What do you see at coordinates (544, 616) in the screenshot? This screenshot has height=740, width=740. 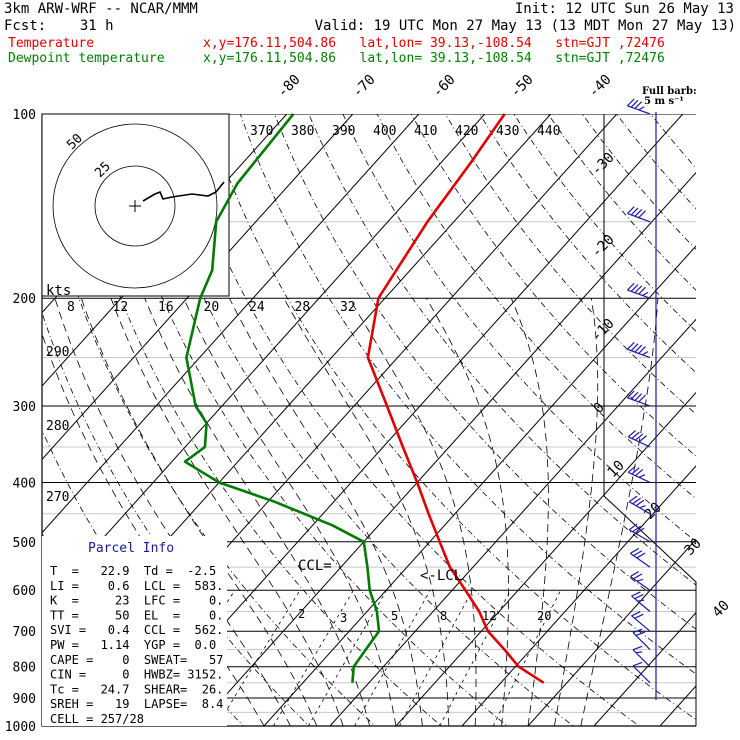 I see `mixing-ratio-label: 20` at bounding box center [544, 616].